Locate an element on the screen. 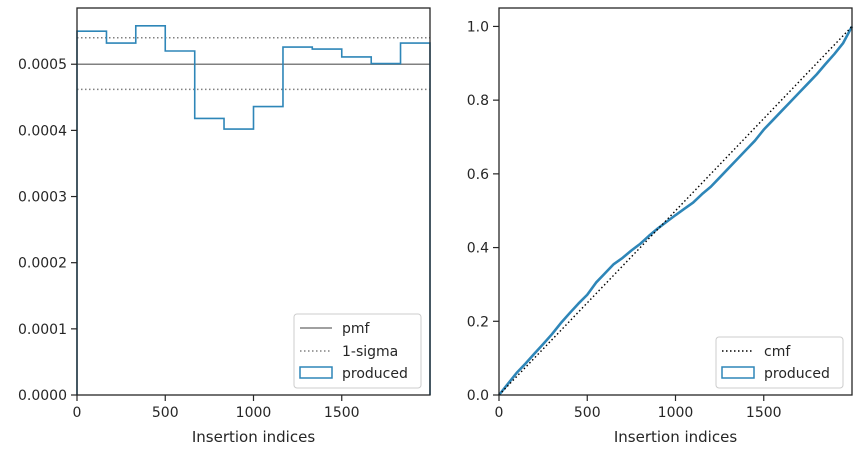 The height and width of the screenshot is (453, 861). cmf-y-tick-label: 0.6 is located at coordinates (478, 175).